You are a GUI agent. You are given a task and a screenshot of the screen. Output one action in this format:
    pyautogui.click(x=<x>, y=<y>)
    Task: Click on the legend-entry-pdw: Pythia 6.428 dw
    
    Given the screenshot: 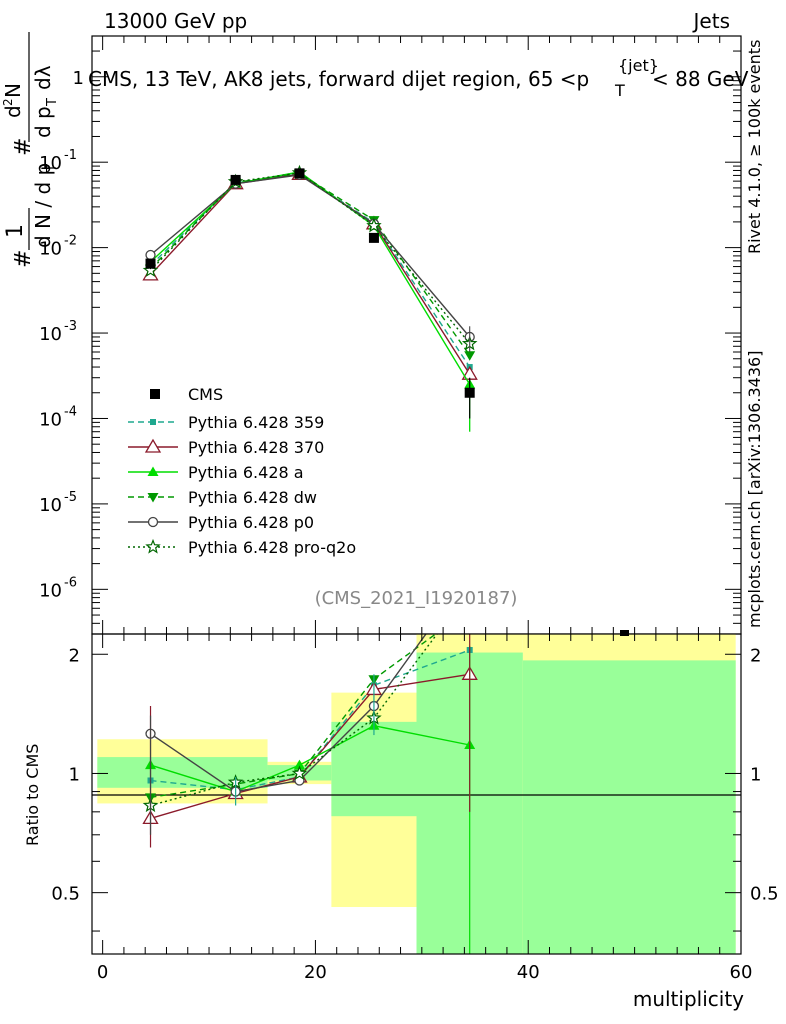 What is the action you would take?
    pyautogui.click(x=222, y=497)
    